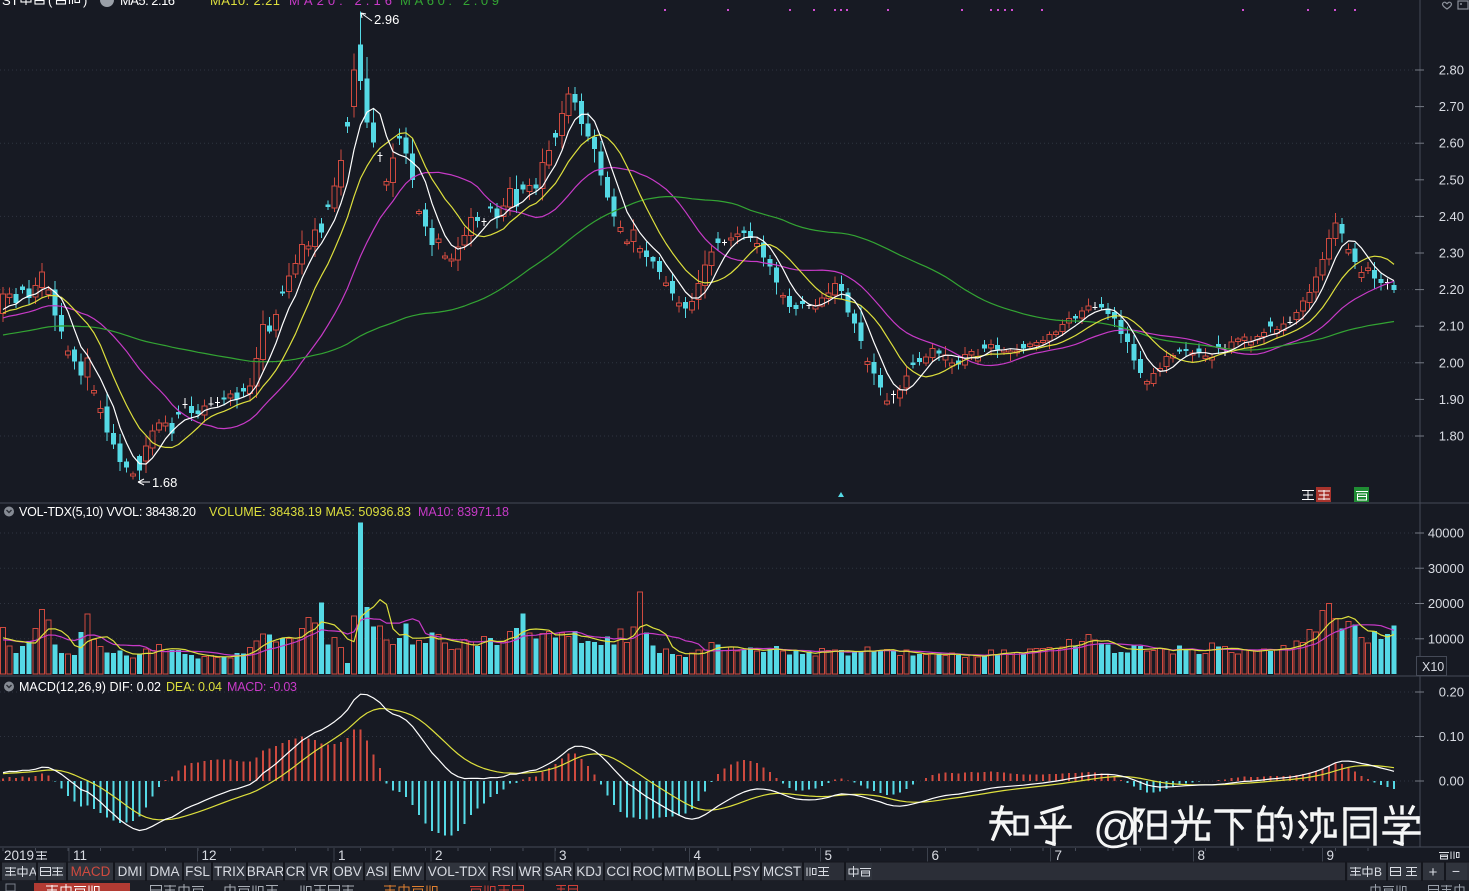 The height and width of the screenshot is (891, 1469). What do you see at coordinates (746, 871) in the screenshot?
I see `svg-text: PSY` at bounding box center [746, 871].